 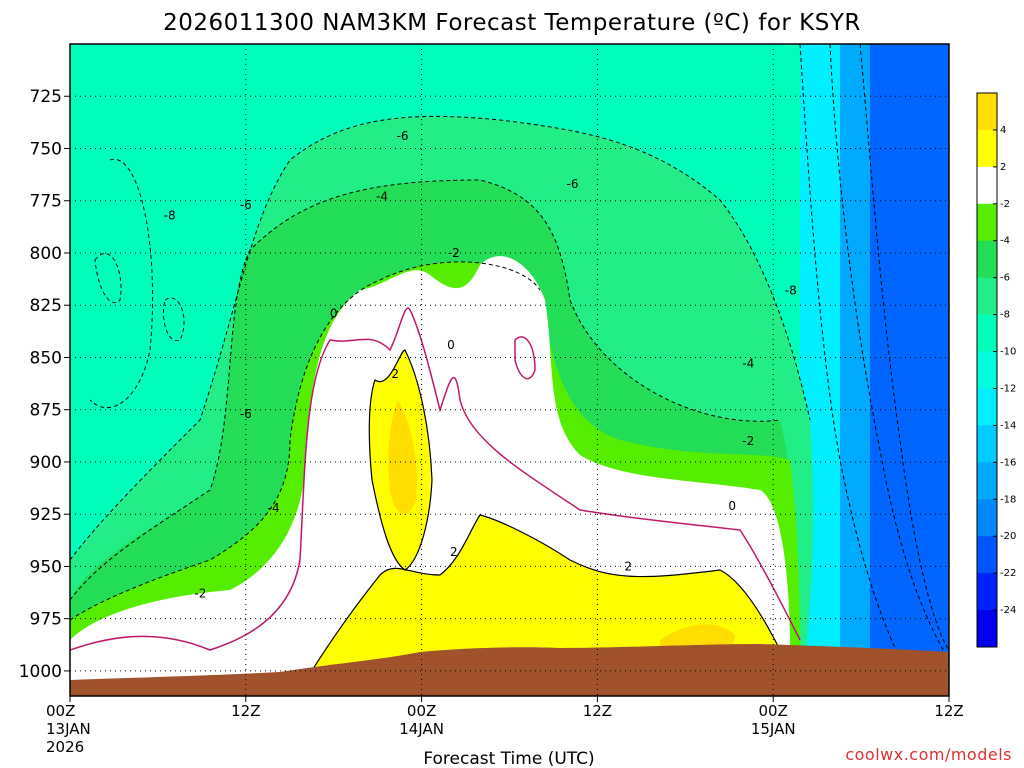 I want to click on y-tick-label: 925, so click(x=46, y=515).